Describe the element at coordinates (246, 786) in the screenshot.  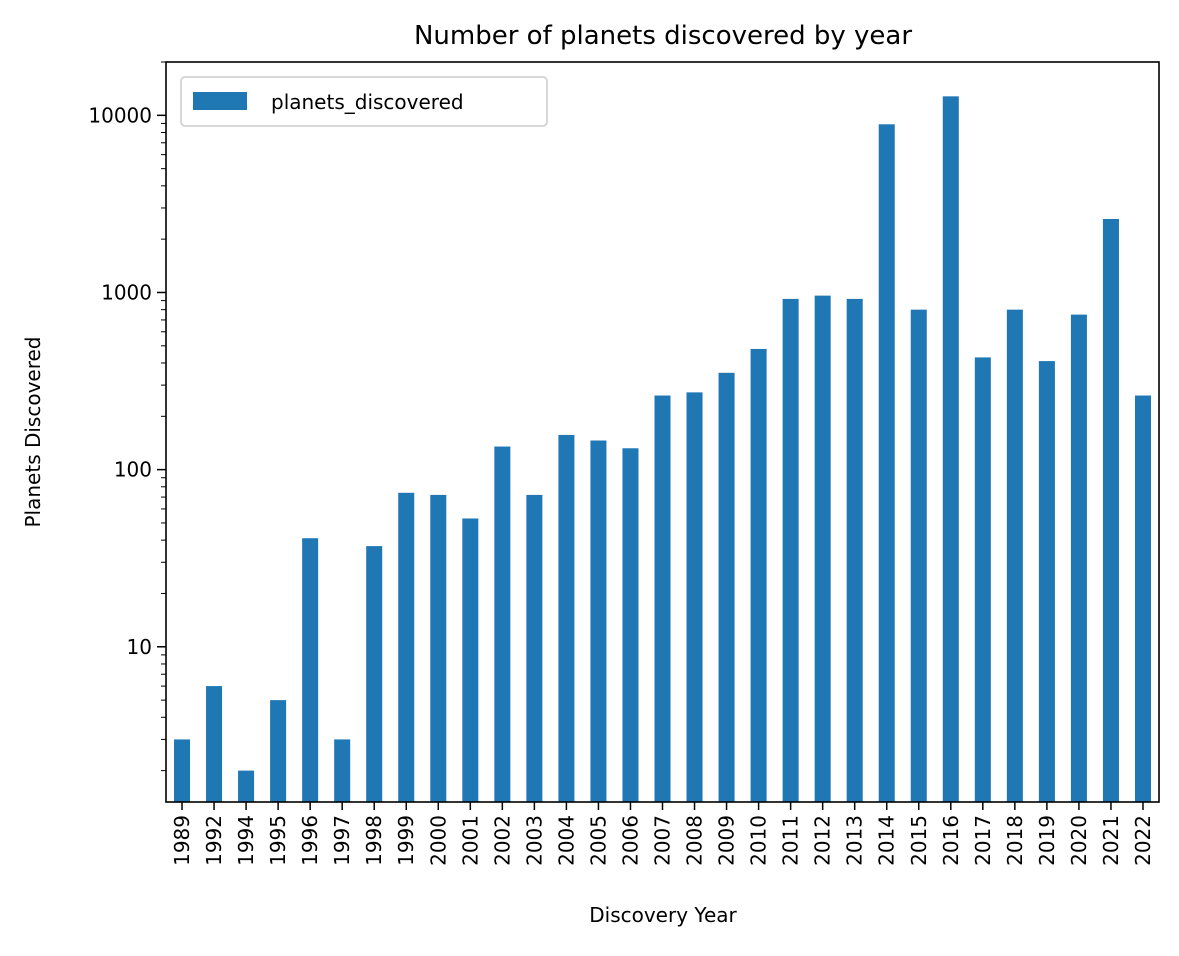
I see `bar-1994` at that location.